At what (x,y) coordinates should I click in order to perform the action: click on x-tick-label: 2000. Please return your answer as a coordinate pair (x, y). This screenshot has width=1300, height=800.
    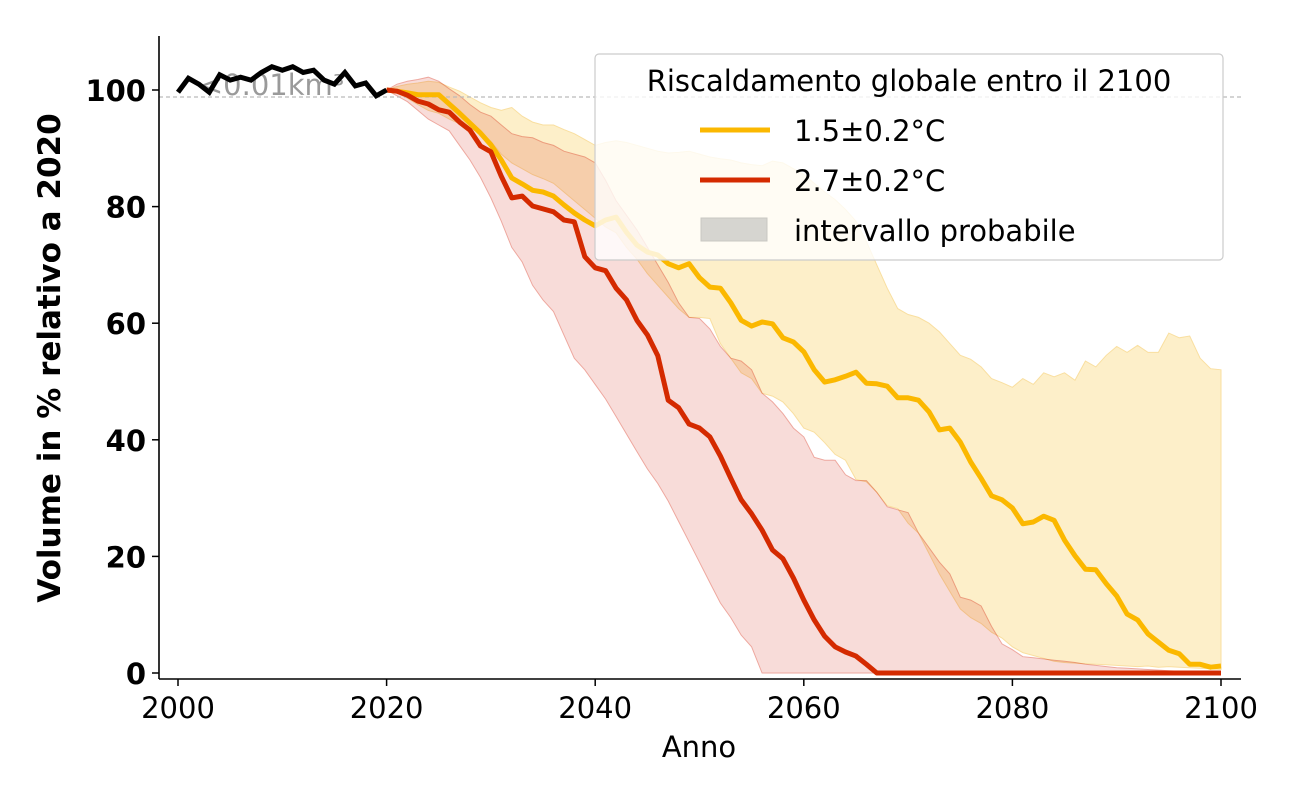
    Looking at the image, I should click on (178, 708).